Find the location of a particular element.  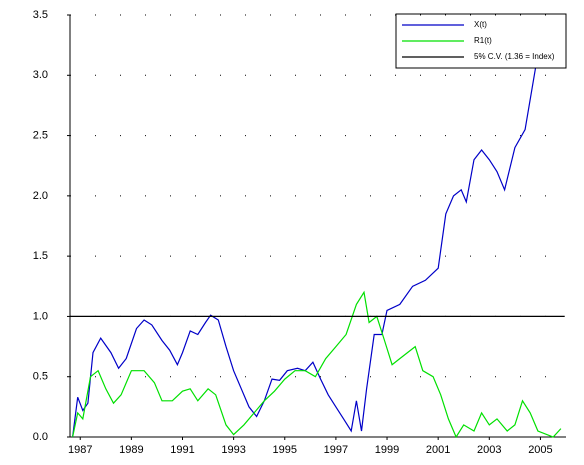

legend: X(t) R1(t) 5% C.V. (1.36 = Index) is located at coordinates (481, 41).